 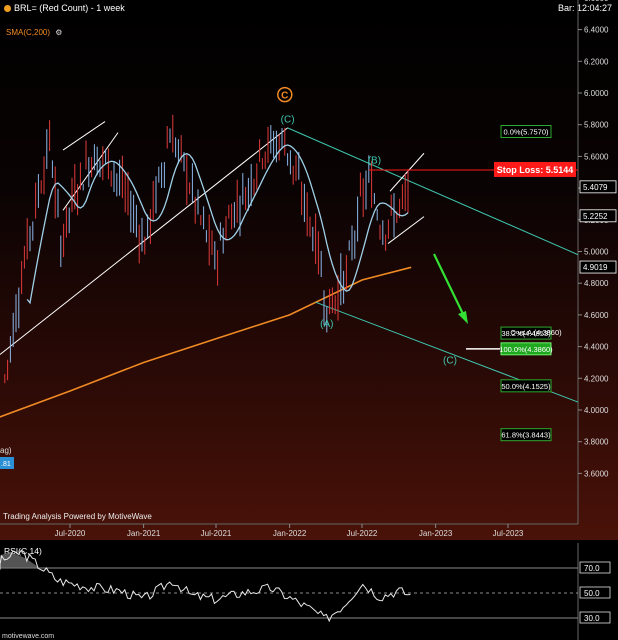 I want to click on stop-loss-badge, so click(x=535, y=169).